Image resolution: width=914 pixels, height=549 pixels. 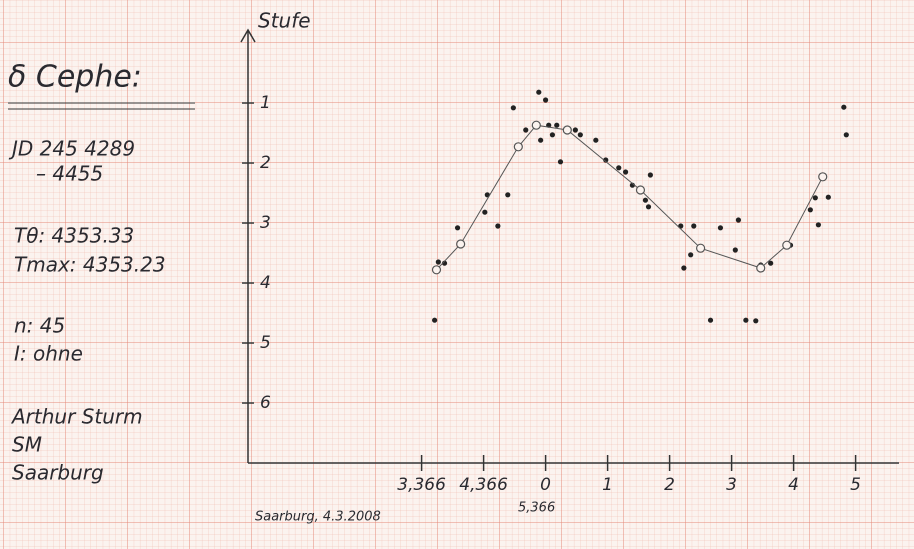 What do you see at coordinates (318, 517) in the screenshot?
I see `annotation: Saarburg, 4.3.2008` at bounding box center [318, 517].